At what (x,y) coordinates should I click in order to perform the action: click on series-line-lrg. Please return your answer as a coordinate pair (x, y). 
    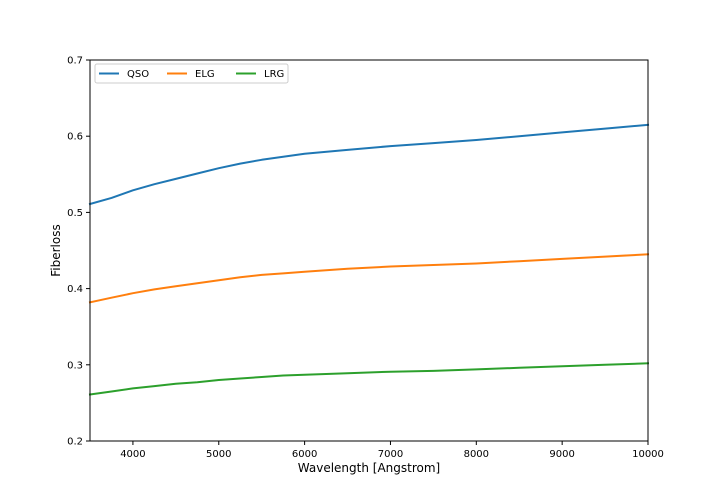
    Looking at the image, I should click on (369, 379).